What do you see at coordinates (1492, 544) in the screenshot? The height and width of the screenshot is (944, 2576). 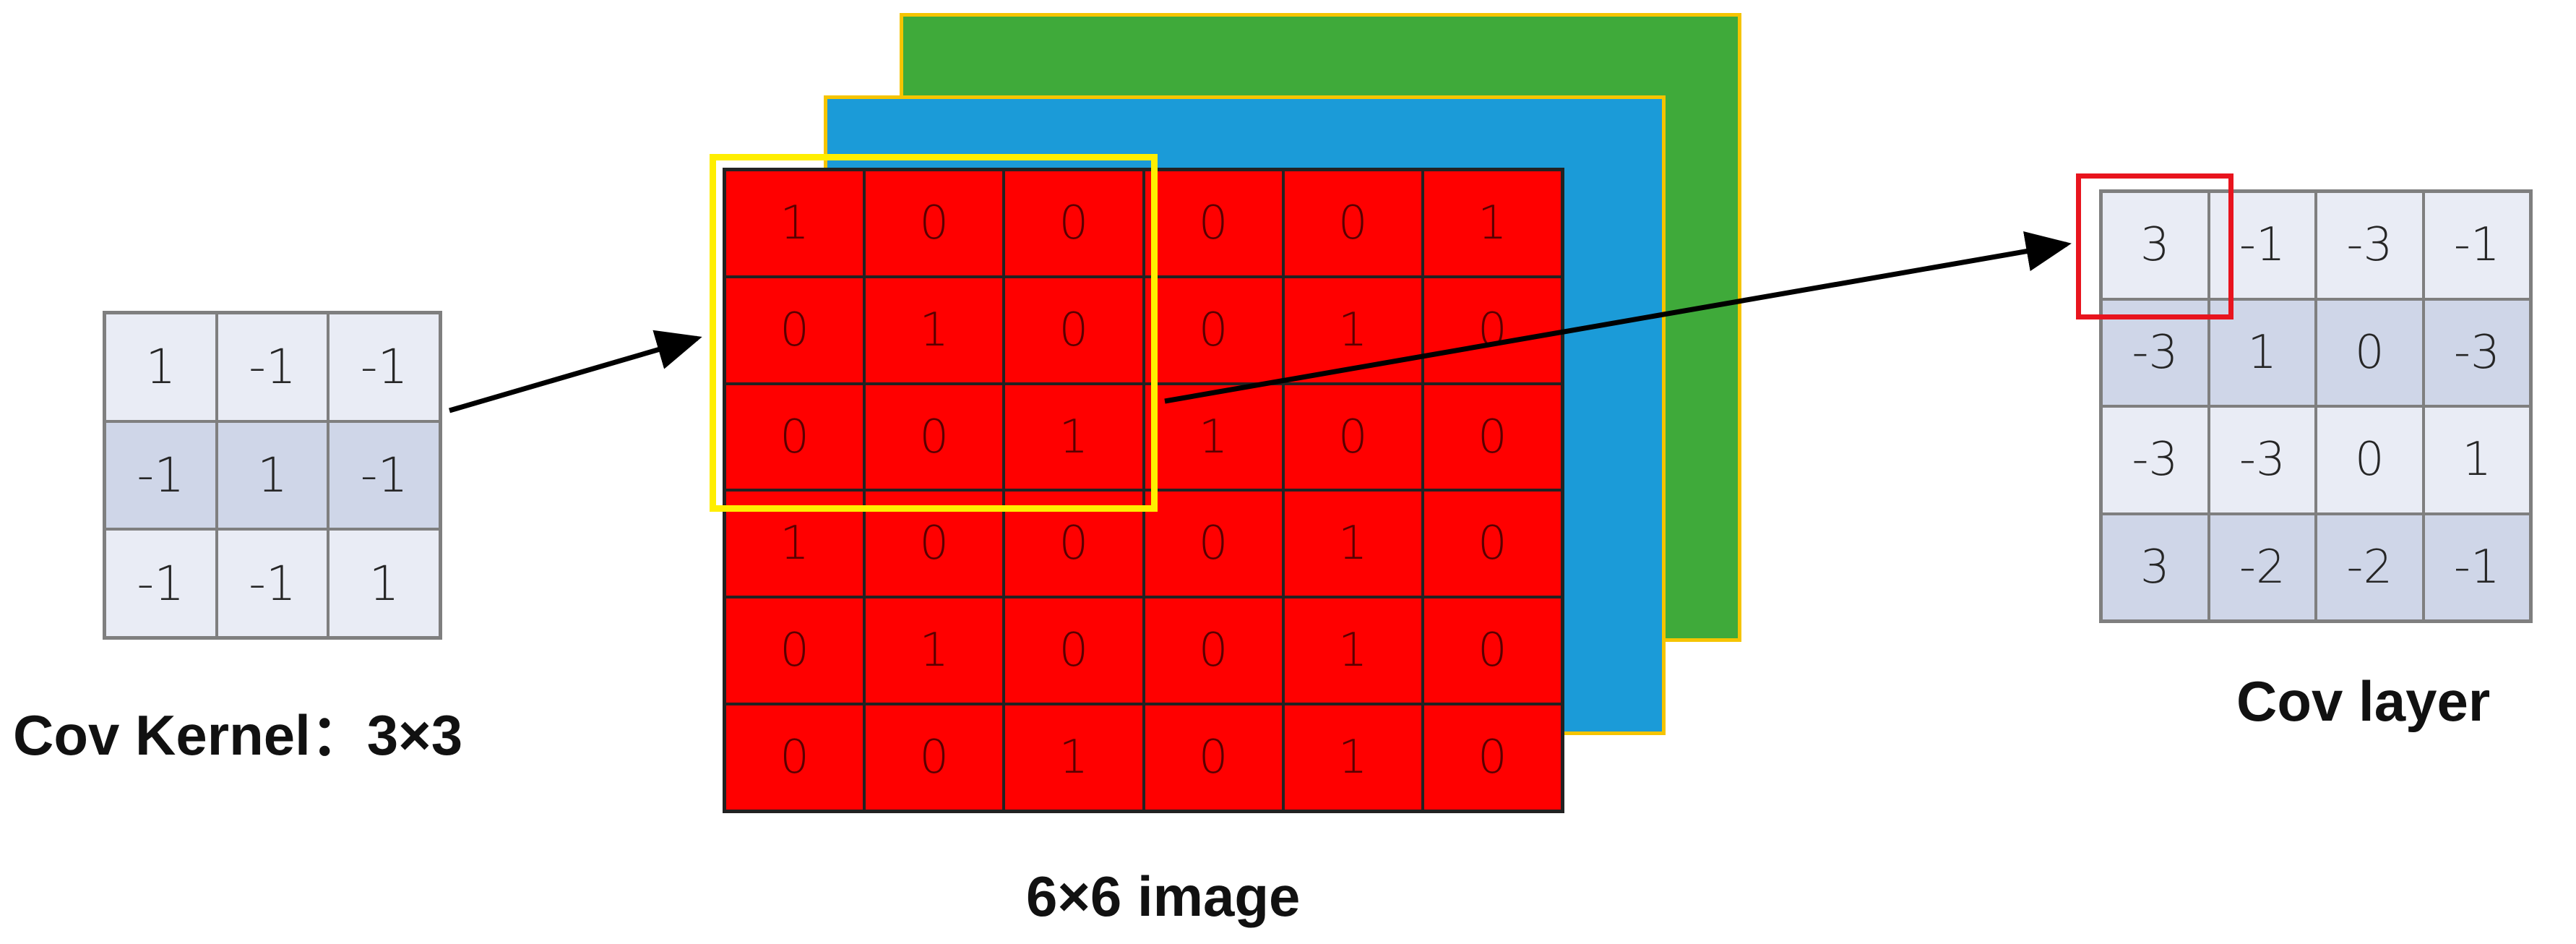 I see `image-cell-r4-c6: 0` at bounding box center [1492, 544].